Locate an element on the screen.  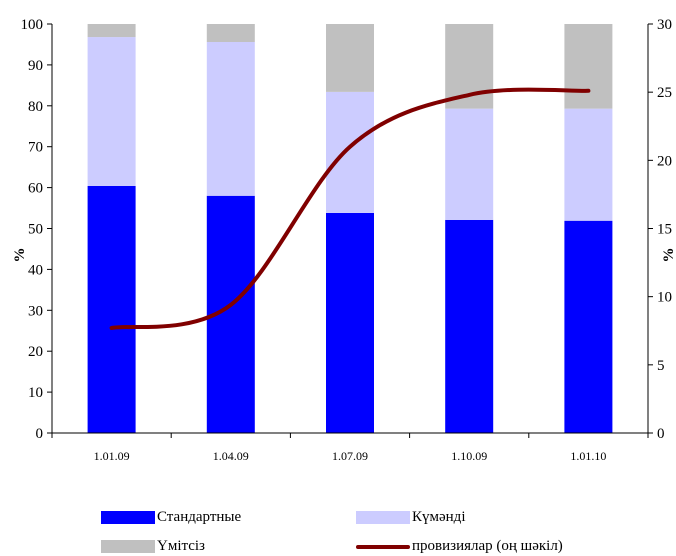
y-tick-label-left-5: 50 is located at coordinates (35, 230).